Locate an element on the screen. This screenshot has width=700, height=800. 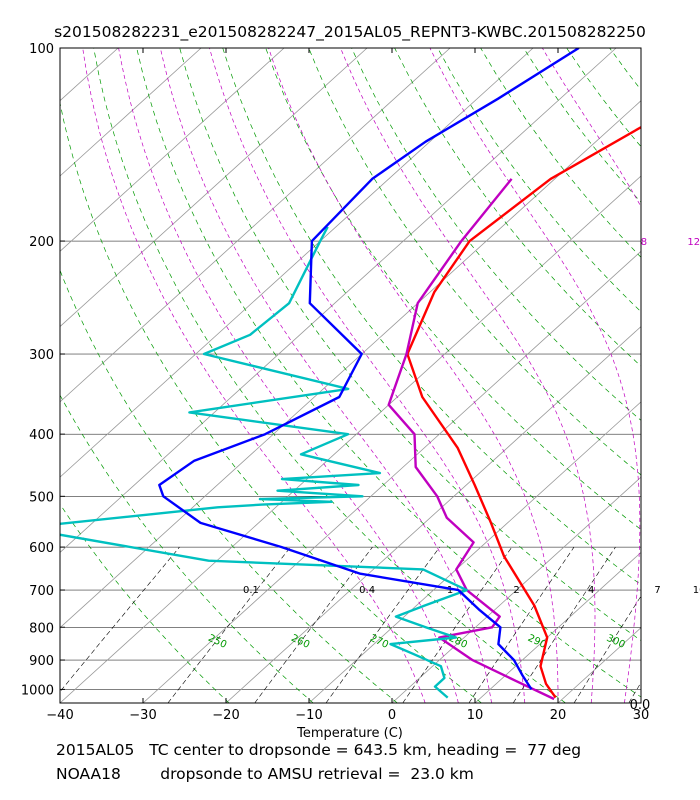
y-tick-label: 300 is located at coordinates (41, 355).